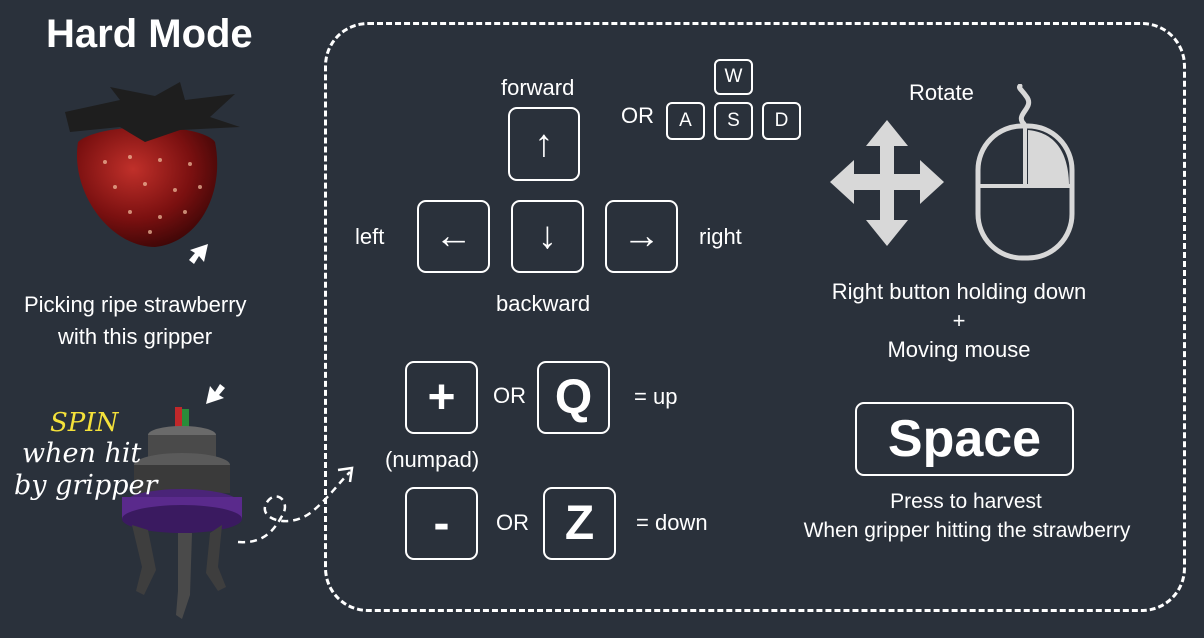  What do you see at coordinates (543, 303) in the screenshot?
I see `backward-label: backward` at bounding box center [543, 303].